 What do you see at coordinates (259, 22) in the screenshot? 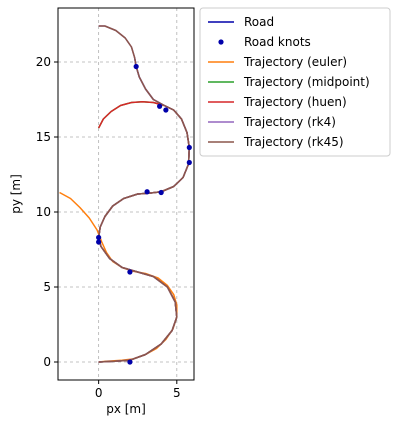
I see `legend-label: Road` at bounding box center [259, 22].